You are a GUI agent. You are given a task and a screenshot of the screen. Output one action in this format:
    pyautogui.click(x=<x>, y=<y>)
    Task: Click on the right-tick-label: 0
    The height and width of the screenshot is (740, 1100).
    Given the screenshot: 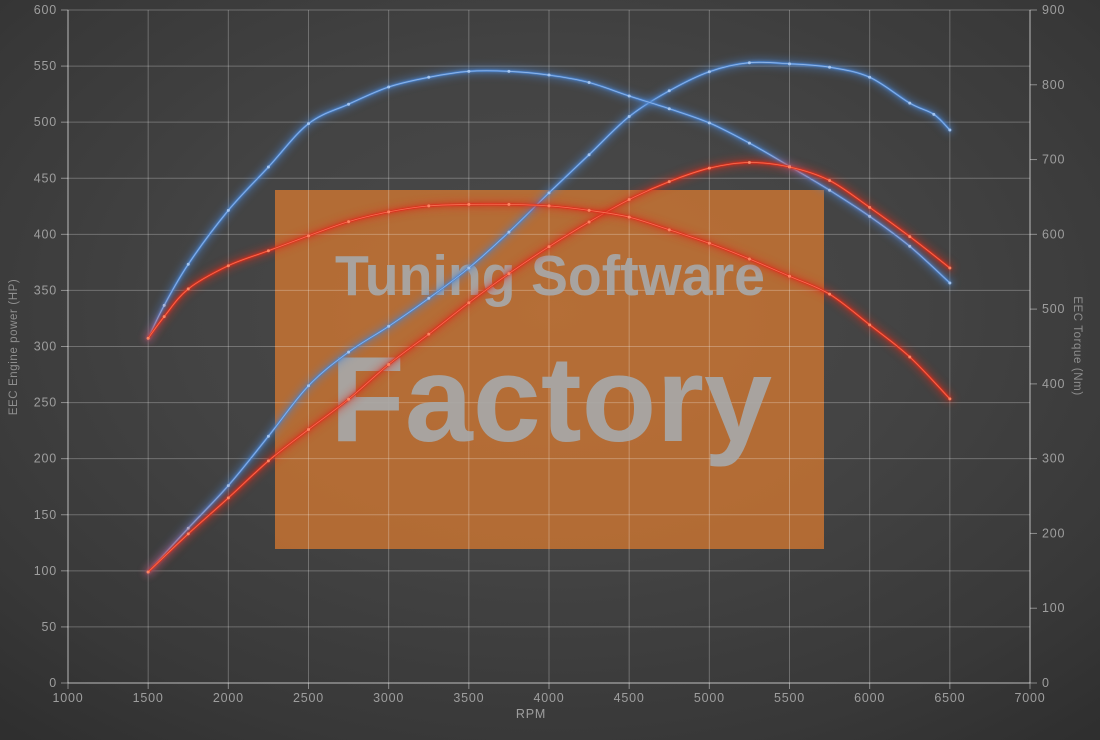 What is the action you would take?
    pyautogui.click(x=1046, y=683)
    